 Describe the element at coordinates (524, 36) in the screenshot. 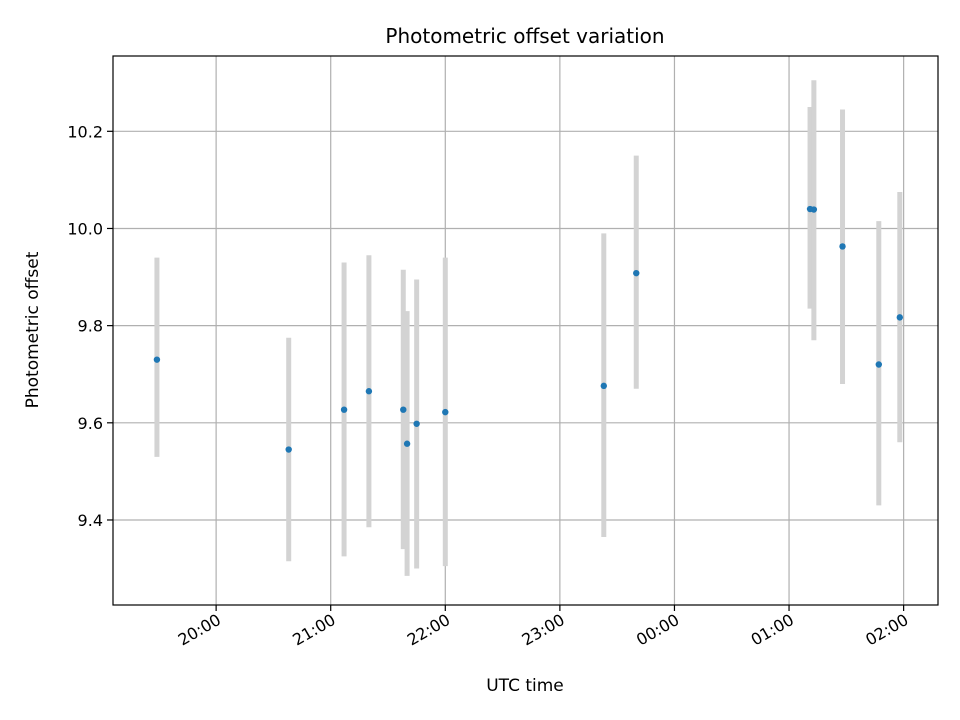

I see `chart-title: Photometric offset variation` at that location.